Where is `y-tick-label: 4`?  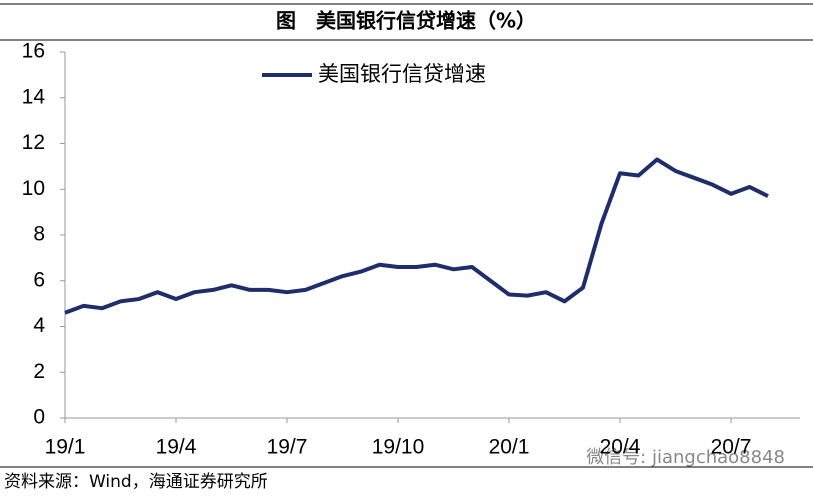 y-tick-label: 4 is located at coordinates (39, 325).